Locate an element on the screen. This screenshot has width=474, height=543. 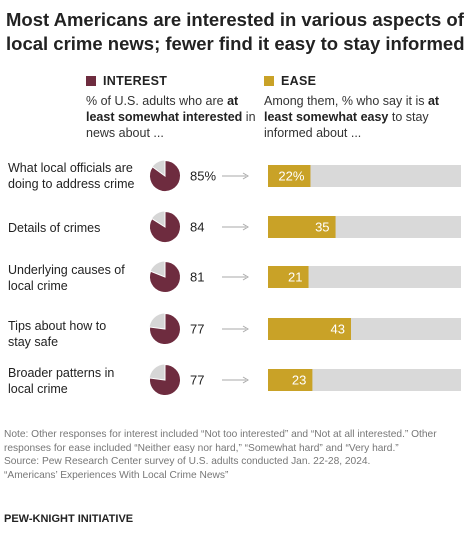
legend-ease-desc-bold: at least somewhat easy is located at coordinates (352, 109).